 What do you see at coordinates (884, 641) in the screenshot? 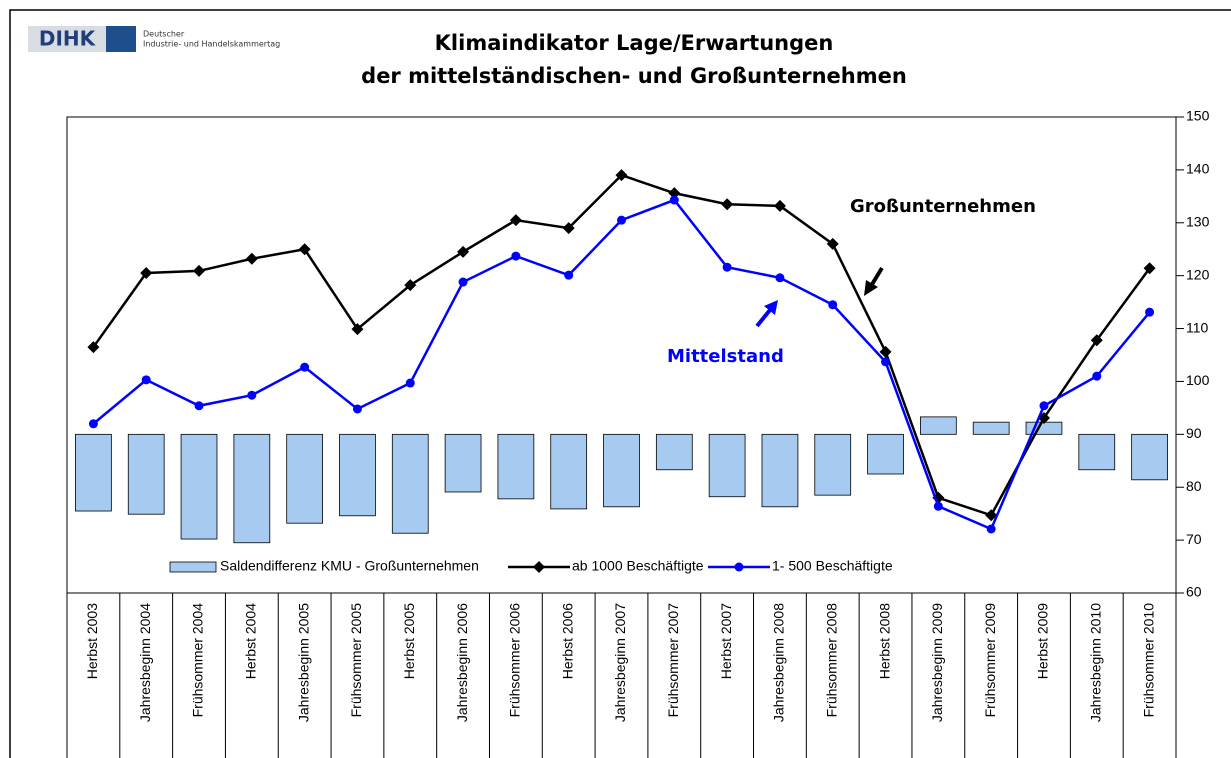
I see `x-tick-label: Herbst 2008` at bounding box center [884, 641].